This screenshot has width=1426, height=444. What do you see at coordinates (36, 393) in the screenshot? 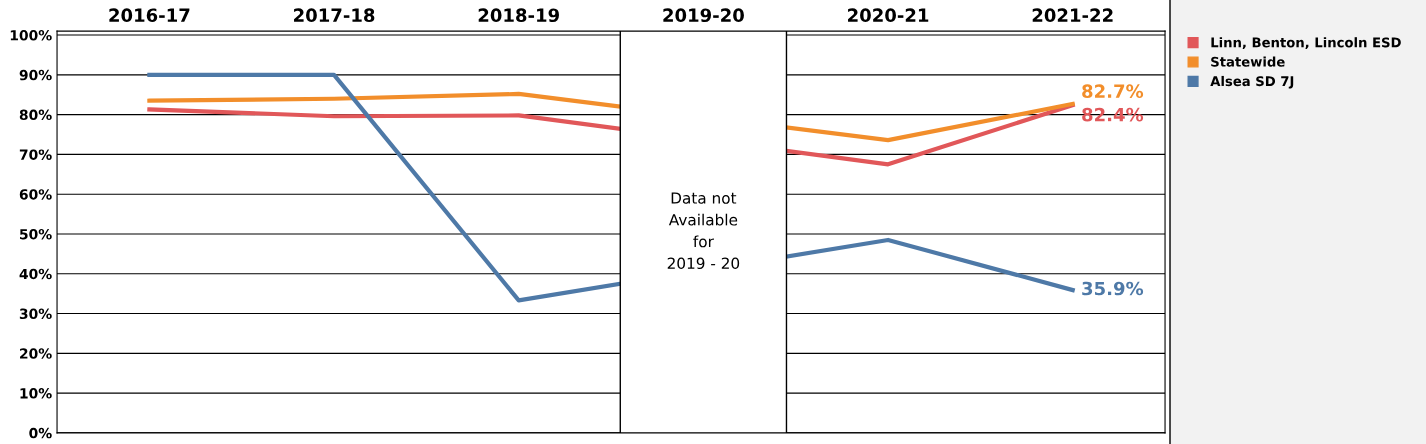
I see `y-tick-label: 10%` at bounding box center [36, 393].